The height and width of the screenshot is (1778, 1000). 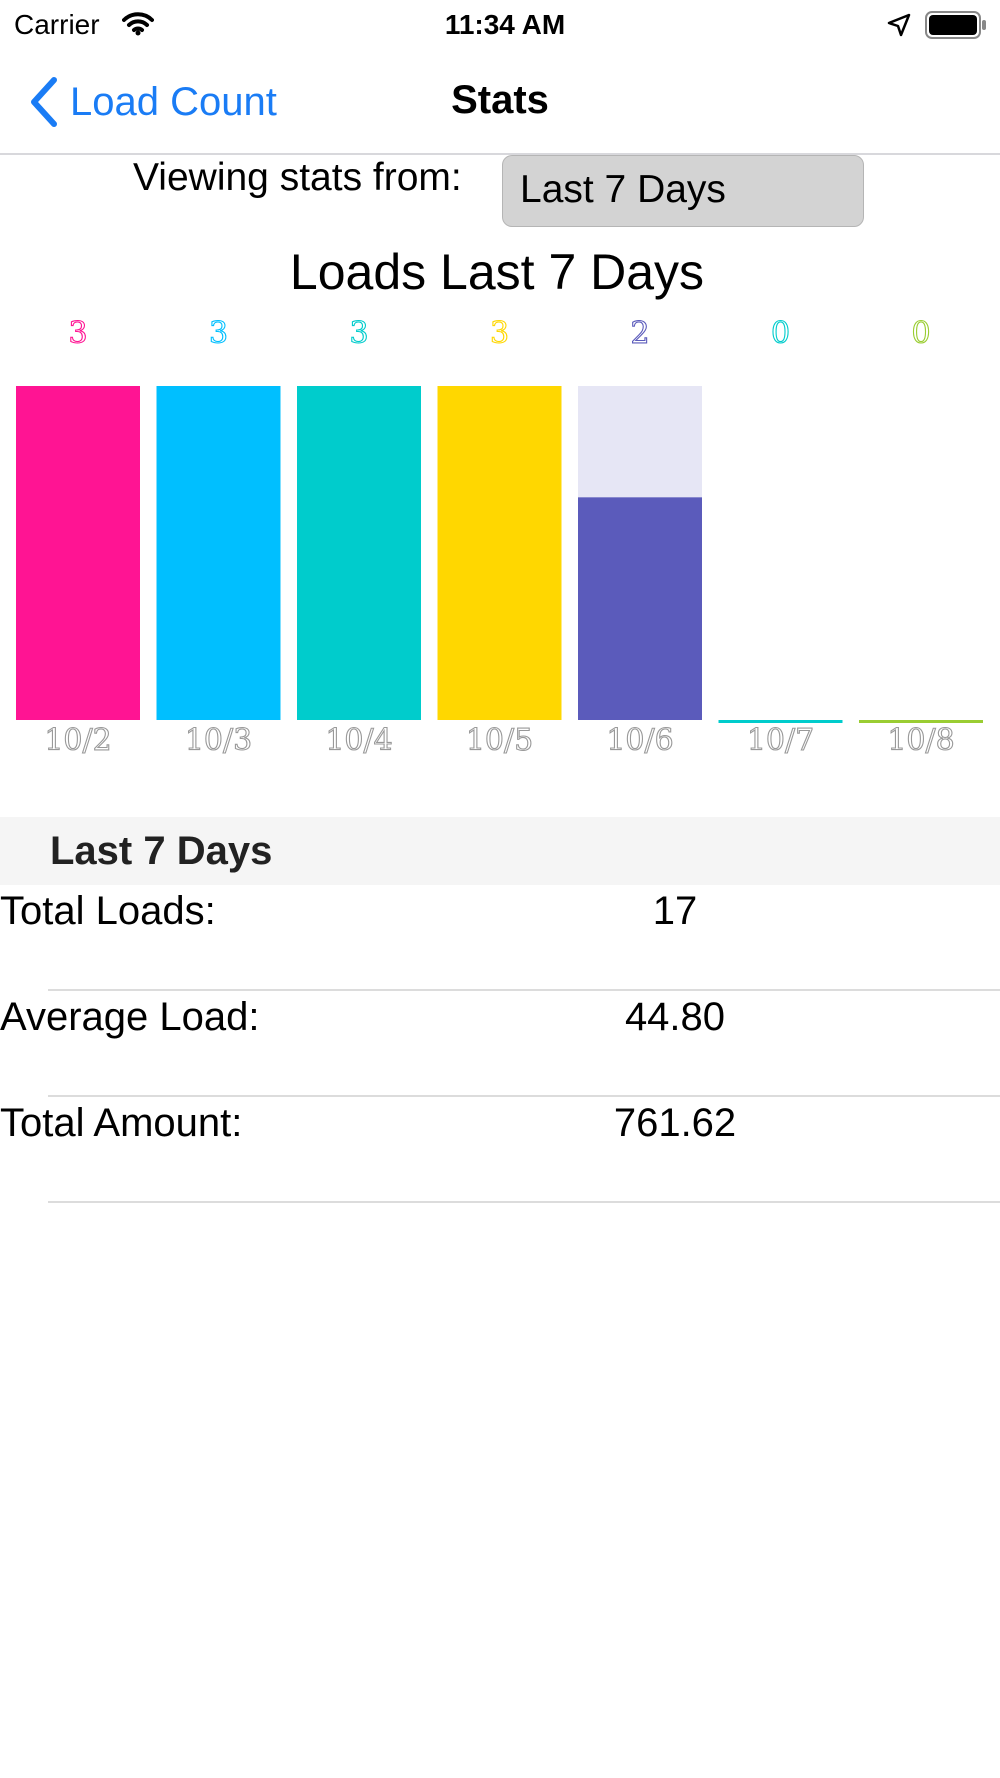 What do you see at coordinates (218, 740) in the screenshot?
I see `x-tick-label: 10/3` at bounding box center [218, 740].